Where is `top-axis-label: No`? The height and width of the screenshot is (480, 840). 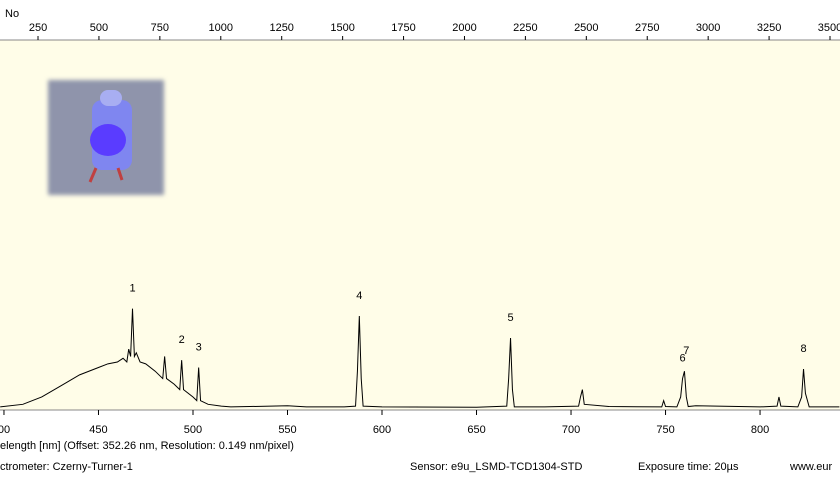
top-axis-label: No is located at coordinates (12, 14).